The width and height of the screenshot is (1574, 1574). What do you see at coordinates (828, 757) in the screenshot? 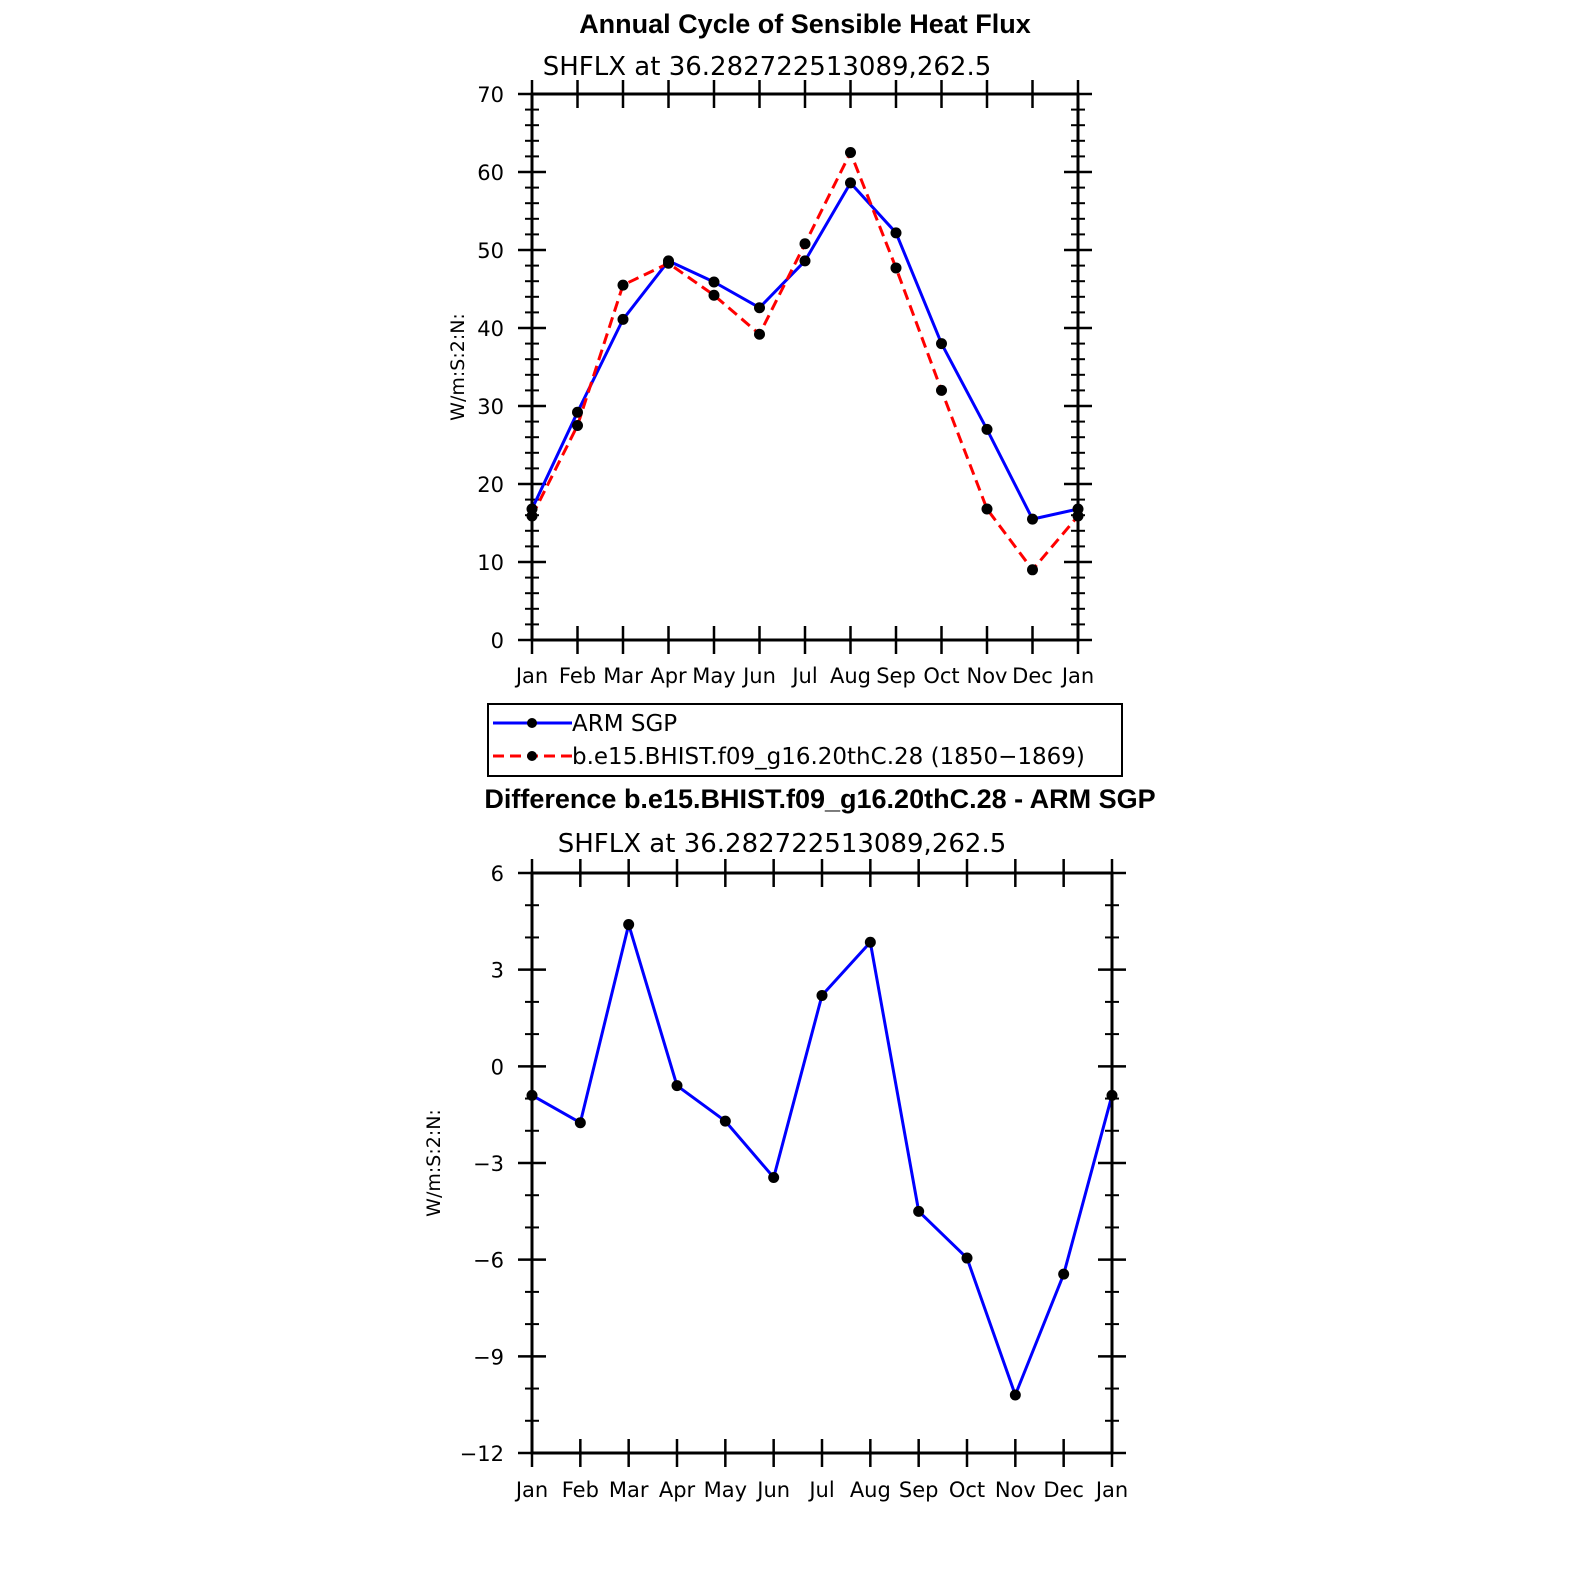
I see `legend-label: b.e15.BHIST.f09_g16.20thC.28 (1850−1869)` at bounding box center [828, 757].